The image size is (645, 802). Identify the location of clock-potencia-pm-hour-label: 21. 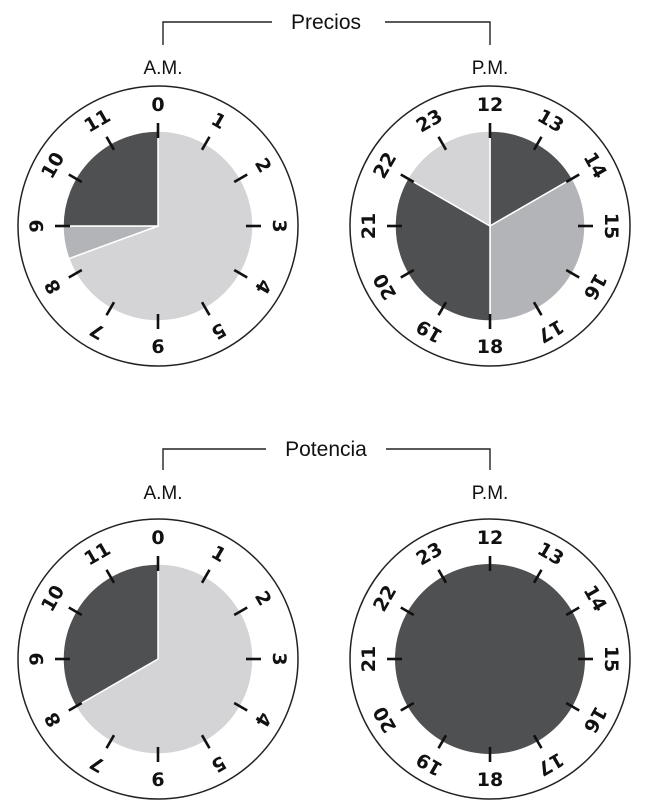
(369, 659).